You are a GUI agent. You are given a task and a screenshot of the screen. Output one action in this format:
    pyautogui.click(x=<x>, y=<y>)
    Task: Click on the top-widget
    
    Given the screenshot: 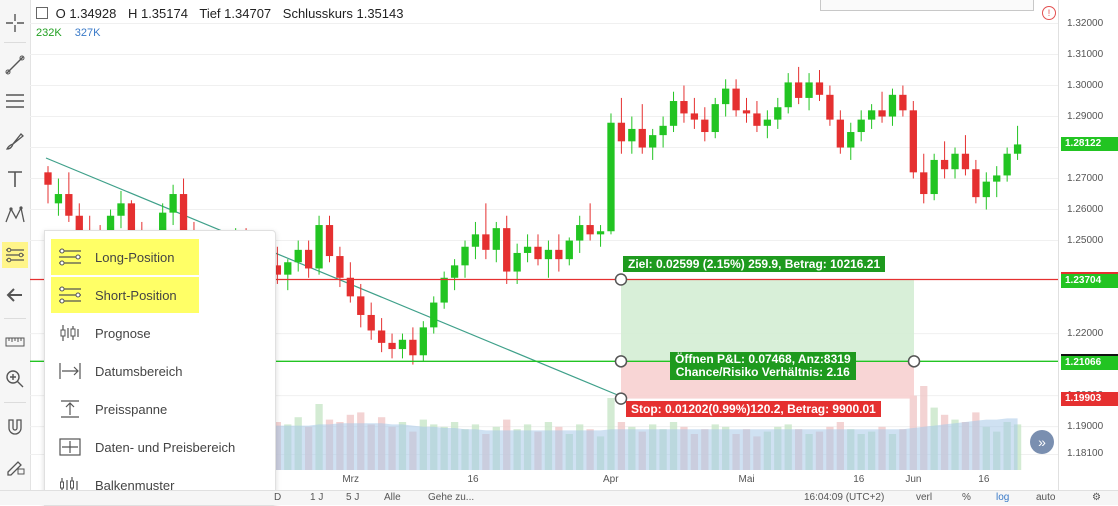 What is the action you would take?
    pyautogui.click(x=927, y=5)
    